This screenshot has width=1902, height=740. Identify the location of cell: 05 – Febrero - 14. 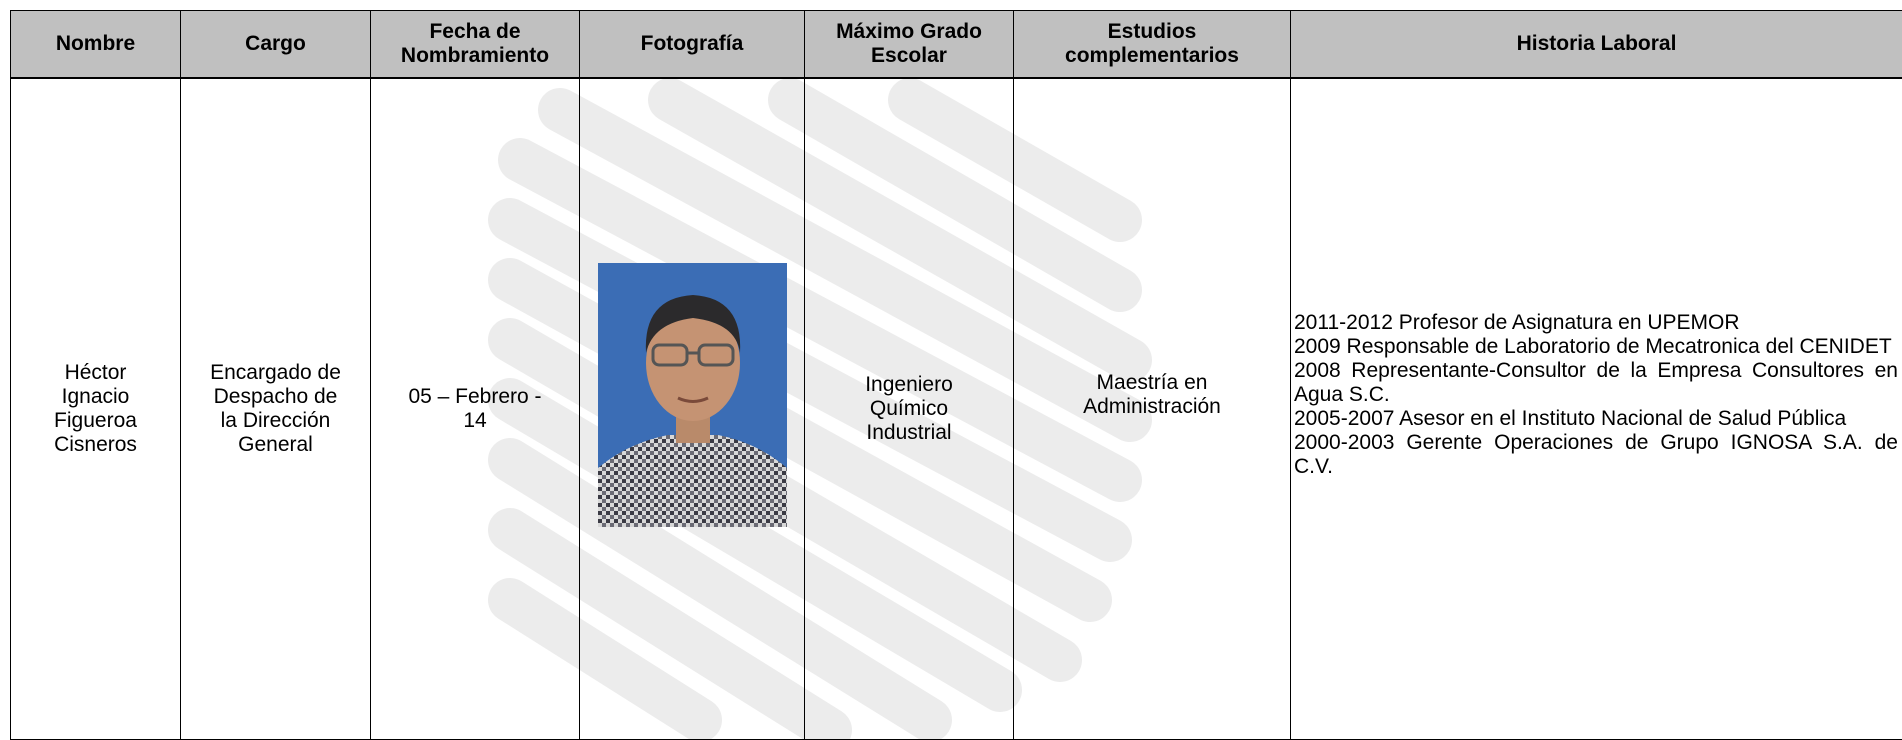
(475, 408).